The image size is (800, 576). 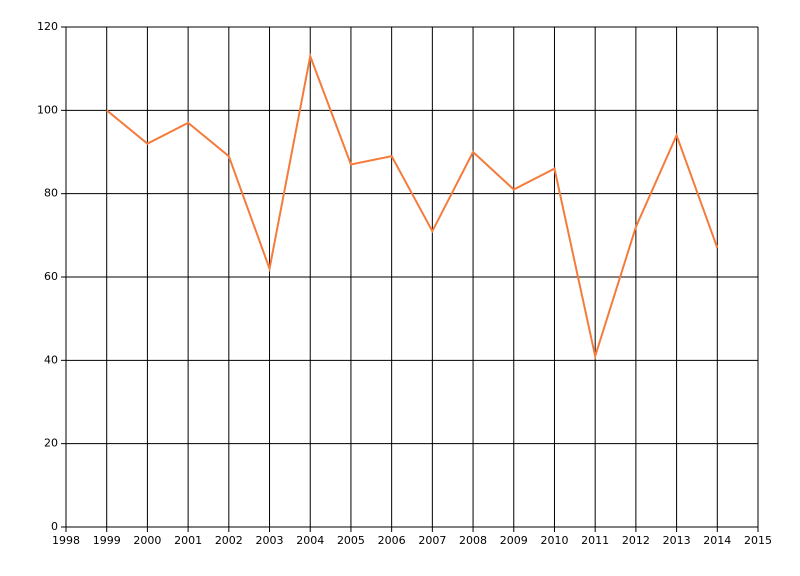 I want to click on x-tick-label: 2011, so click(x=595, y=540).